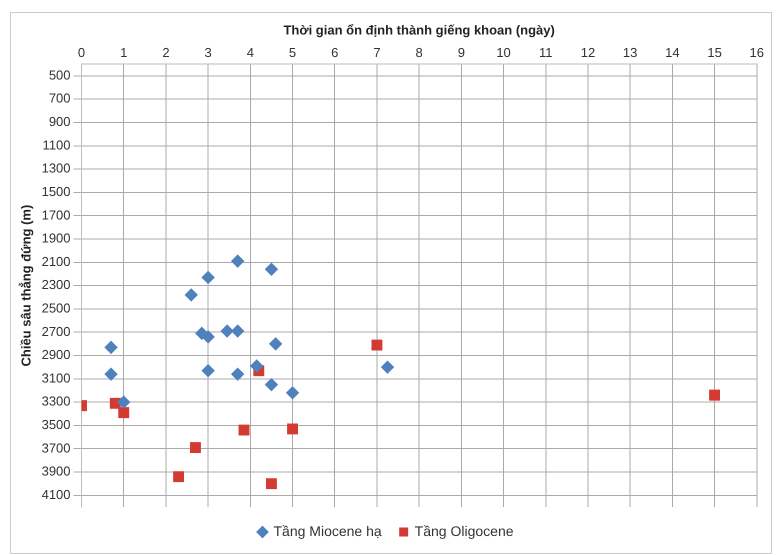  Describe the element at coordinates (56, 401) in the screenshot. I see `y-tick-label: 3300` at that location.